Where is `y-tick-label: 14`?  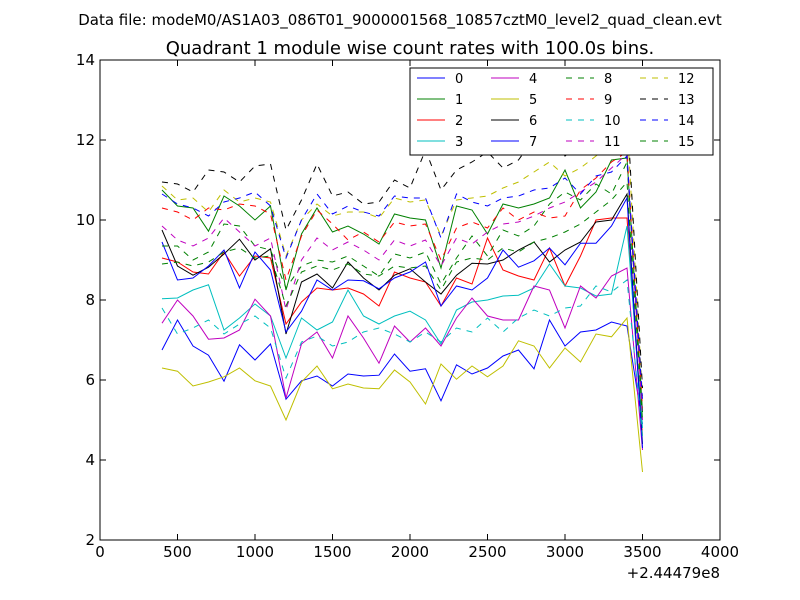 y-tick-label: 14 is located at coordinates (85, 60).